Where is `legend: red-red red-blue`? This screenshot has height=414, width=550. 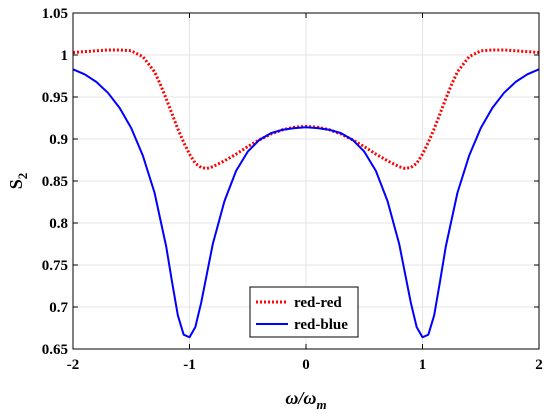 legend: red-red red-blue is located at coordinates (304, 312).